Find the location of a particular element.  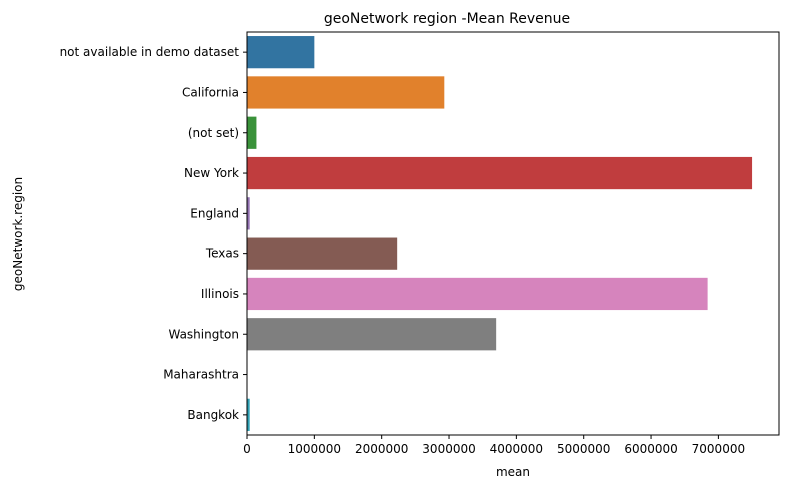

y-tick-label: California is located at coordinates (210, 92).